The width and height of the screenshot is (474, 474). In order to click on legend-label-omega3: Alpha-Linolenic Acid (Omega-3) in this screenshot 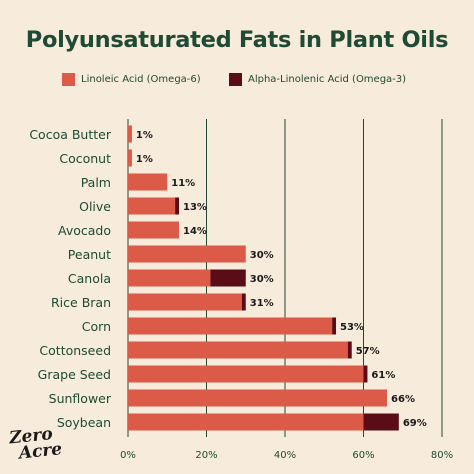, I will do `click(327, 79)`.